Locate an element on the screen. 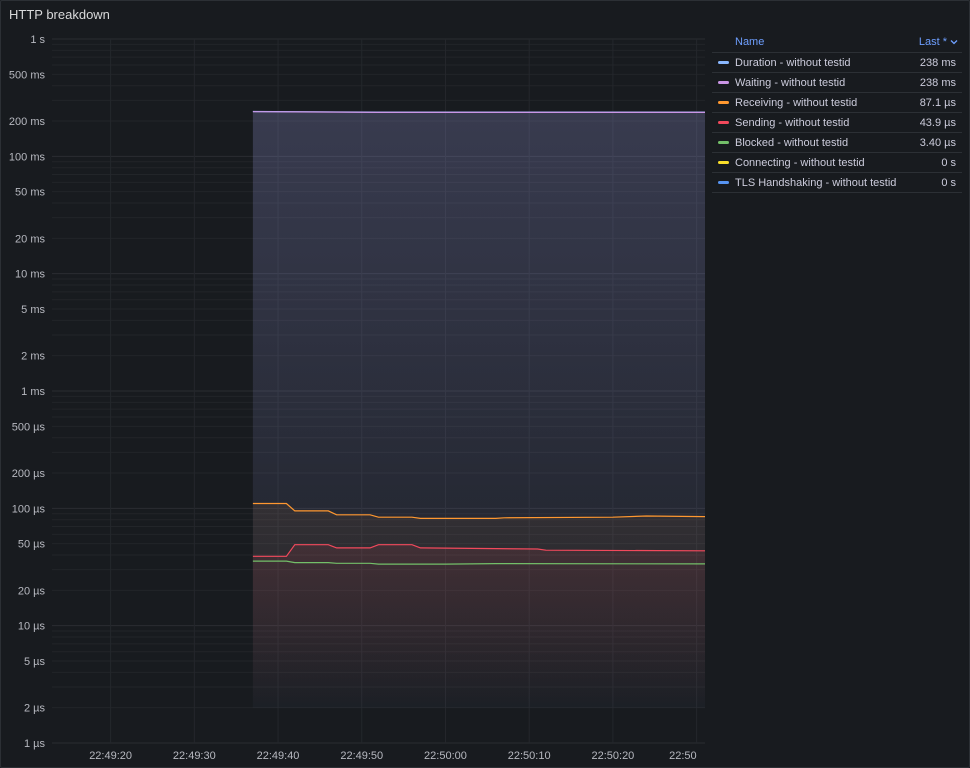  series-area is located at coordinates (478, 626).